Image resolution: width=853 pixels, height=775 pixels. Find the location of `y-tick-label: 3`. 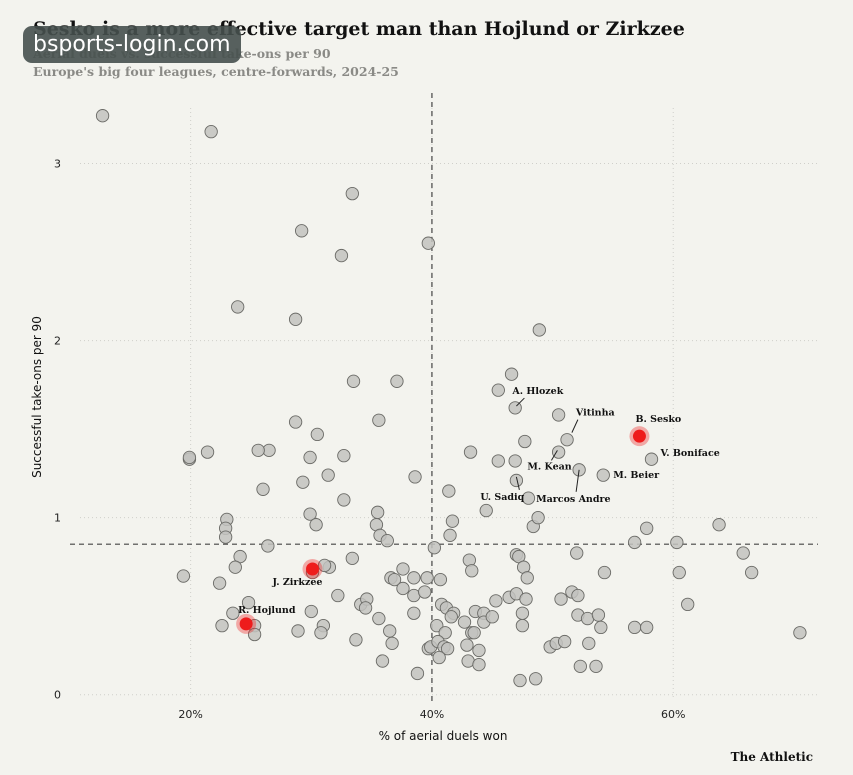

y-tick-label: 3 is located at coordinates (57, 164).